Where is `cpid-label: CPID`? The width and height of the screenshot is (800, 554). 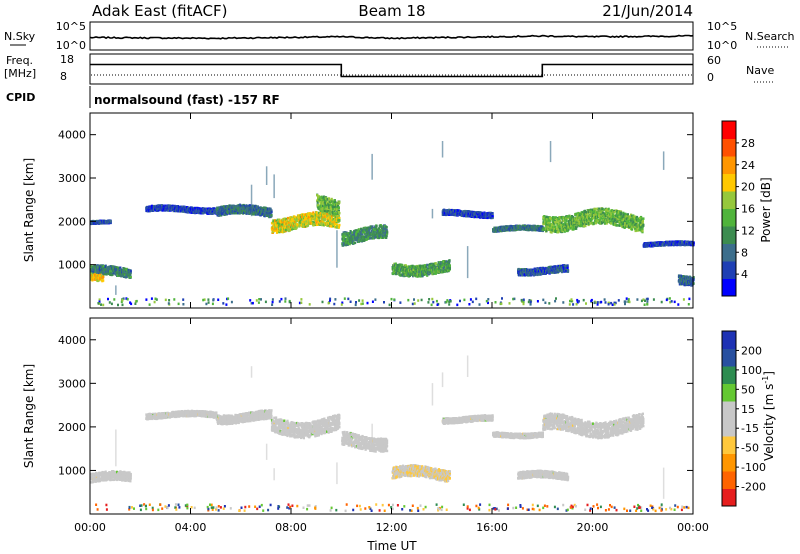
cpid-label: CPID is located at coordinates (20, 97).